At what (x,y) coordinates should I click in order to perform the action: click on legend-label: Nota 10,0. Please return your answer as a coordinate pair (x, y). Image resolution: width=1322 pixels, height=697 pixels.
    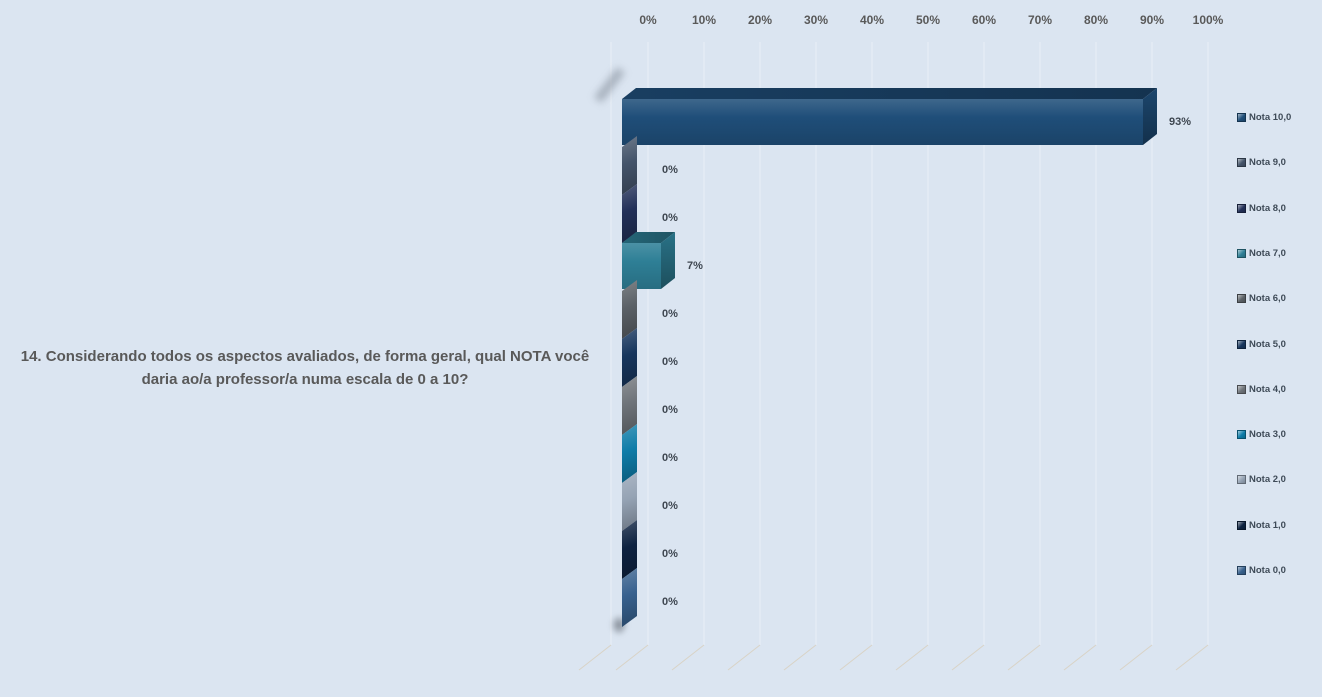
    Looking at the image, I should click on (1270, 117).